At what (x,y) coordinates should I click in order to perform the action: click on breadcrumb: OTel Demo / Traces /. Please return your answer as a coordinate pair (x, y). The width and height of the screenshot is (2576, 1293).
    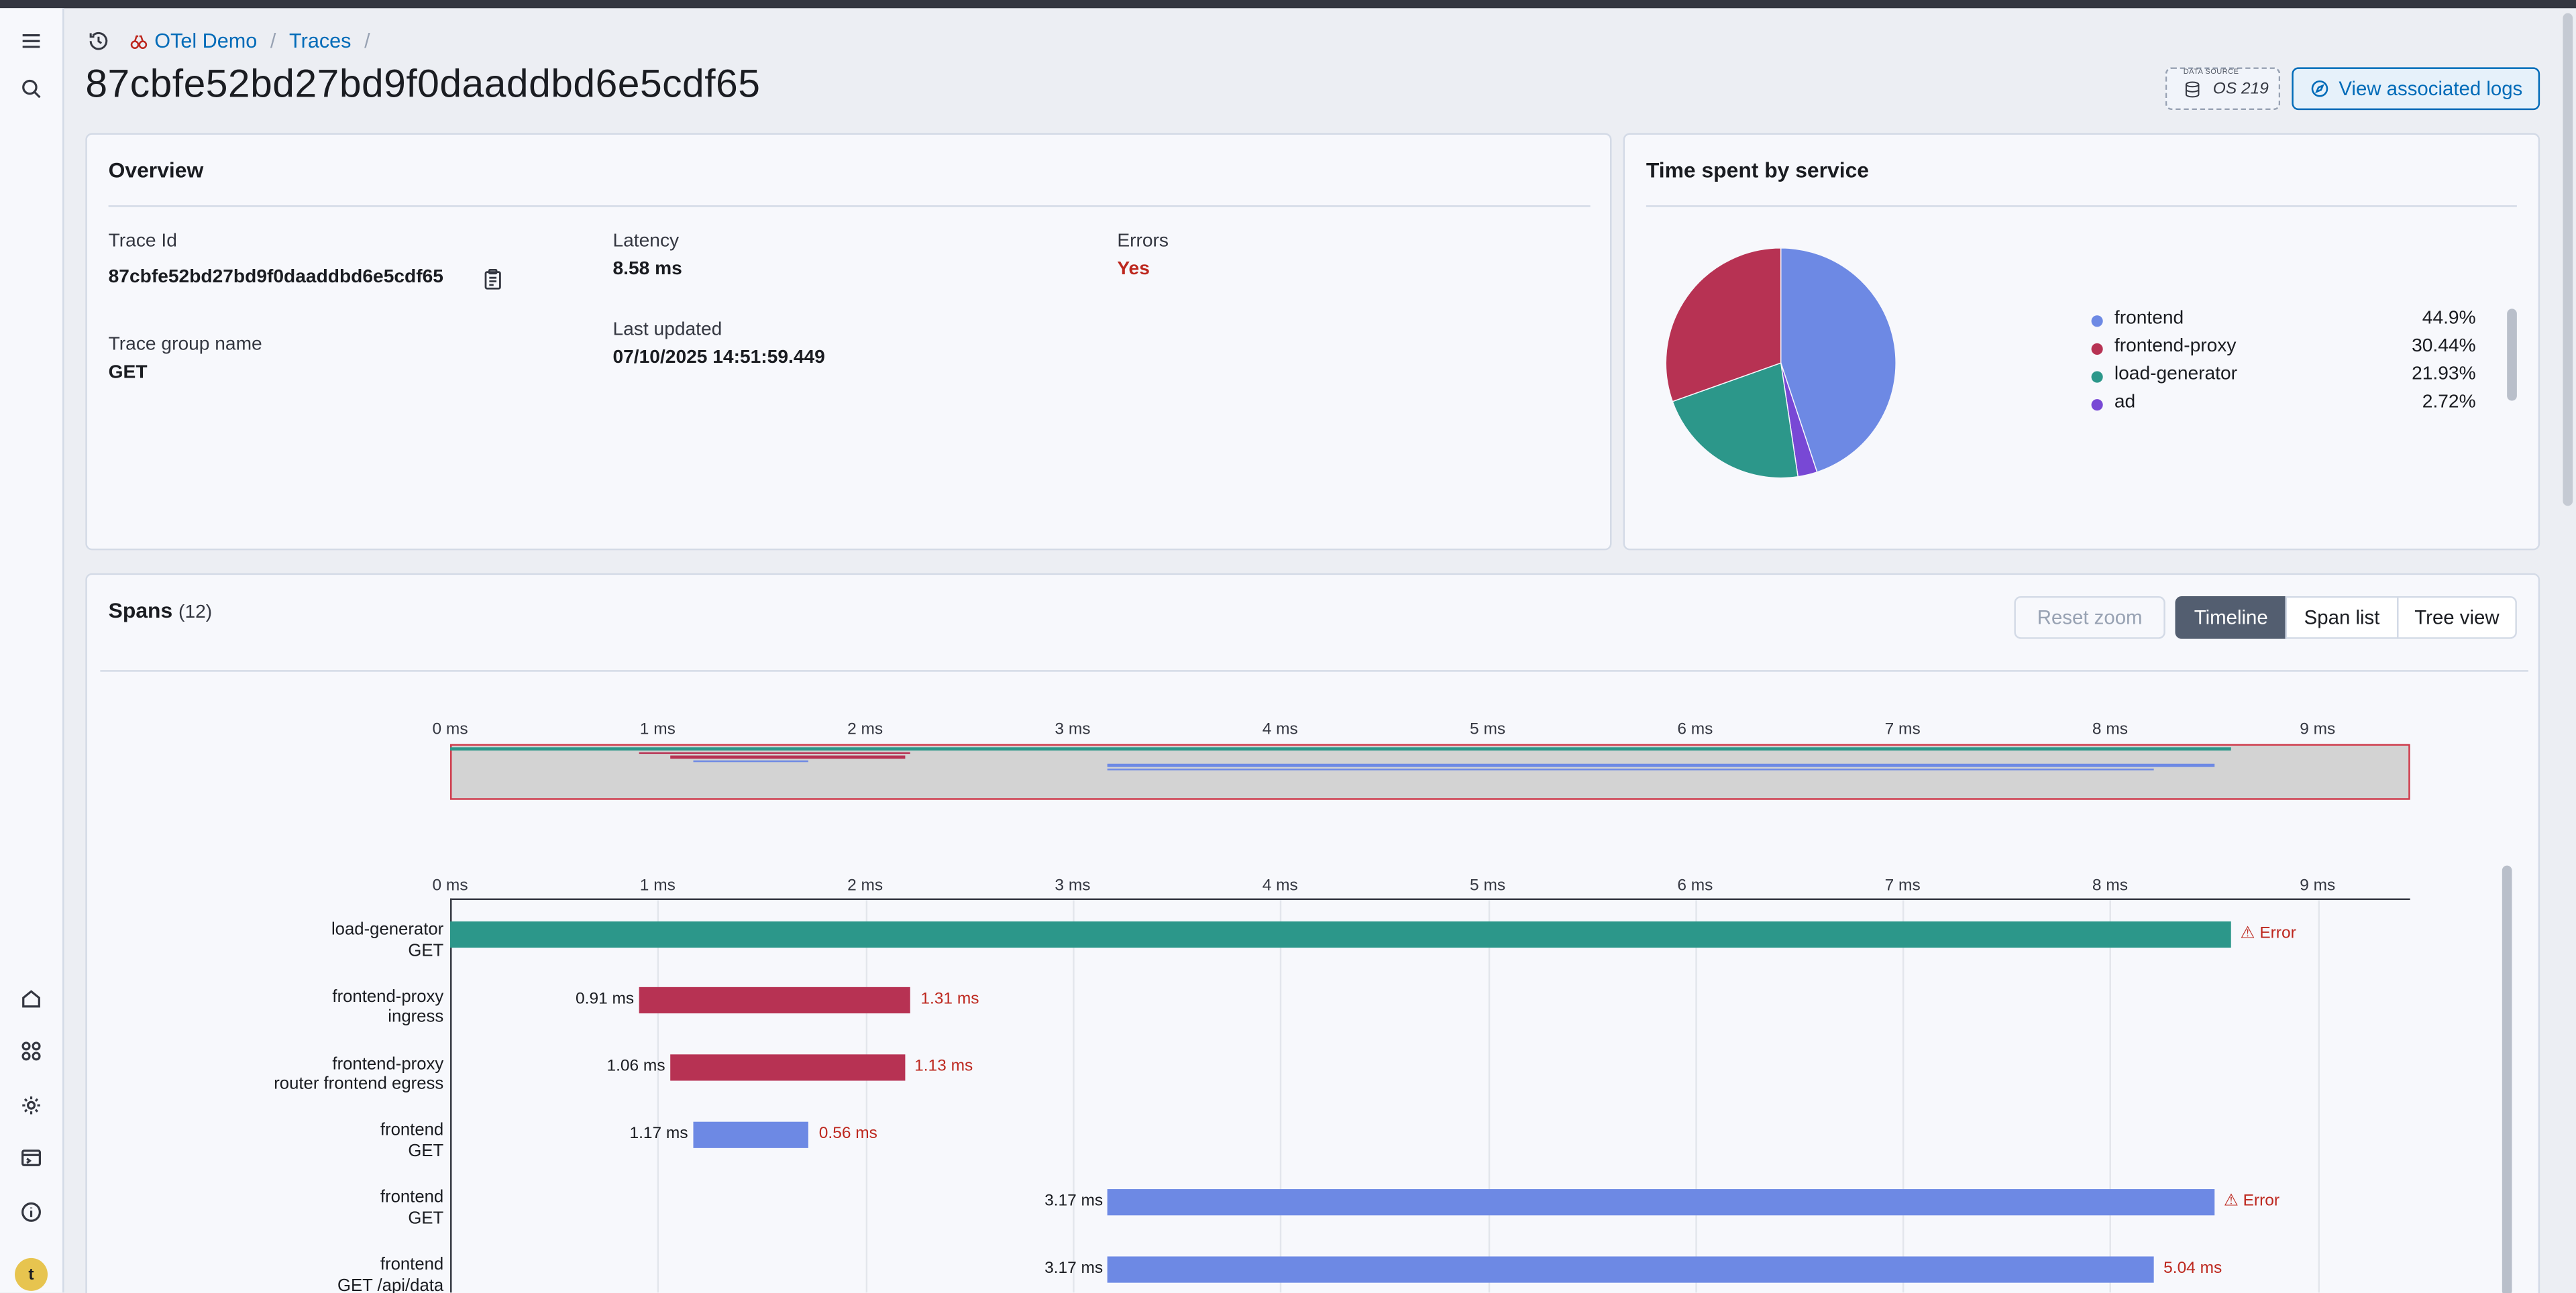
    Looking at the image, I should click on (228, 41).